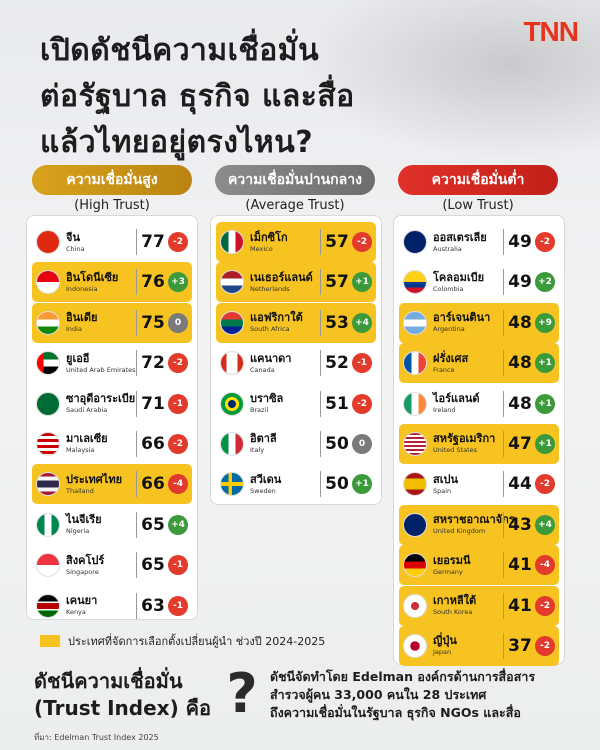 The width and height of the screenshot is (600, 750). I want to click on country-name-th: สหราชอาณาจักร, so click(474, 520).